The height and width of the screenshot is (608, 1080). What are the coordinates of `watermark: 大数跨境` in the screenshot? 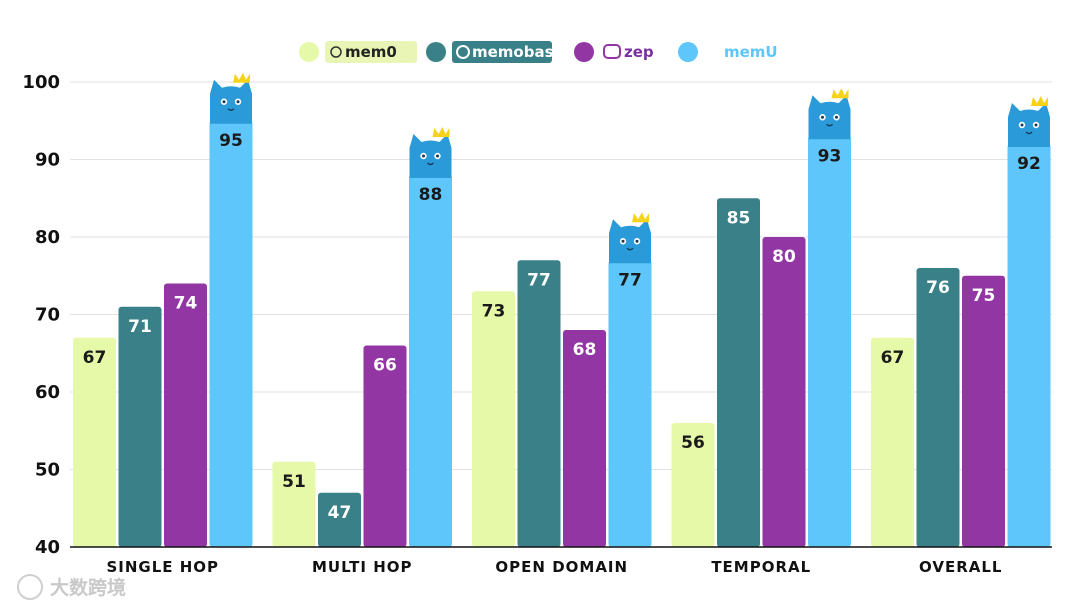 It's located at (71, 587).